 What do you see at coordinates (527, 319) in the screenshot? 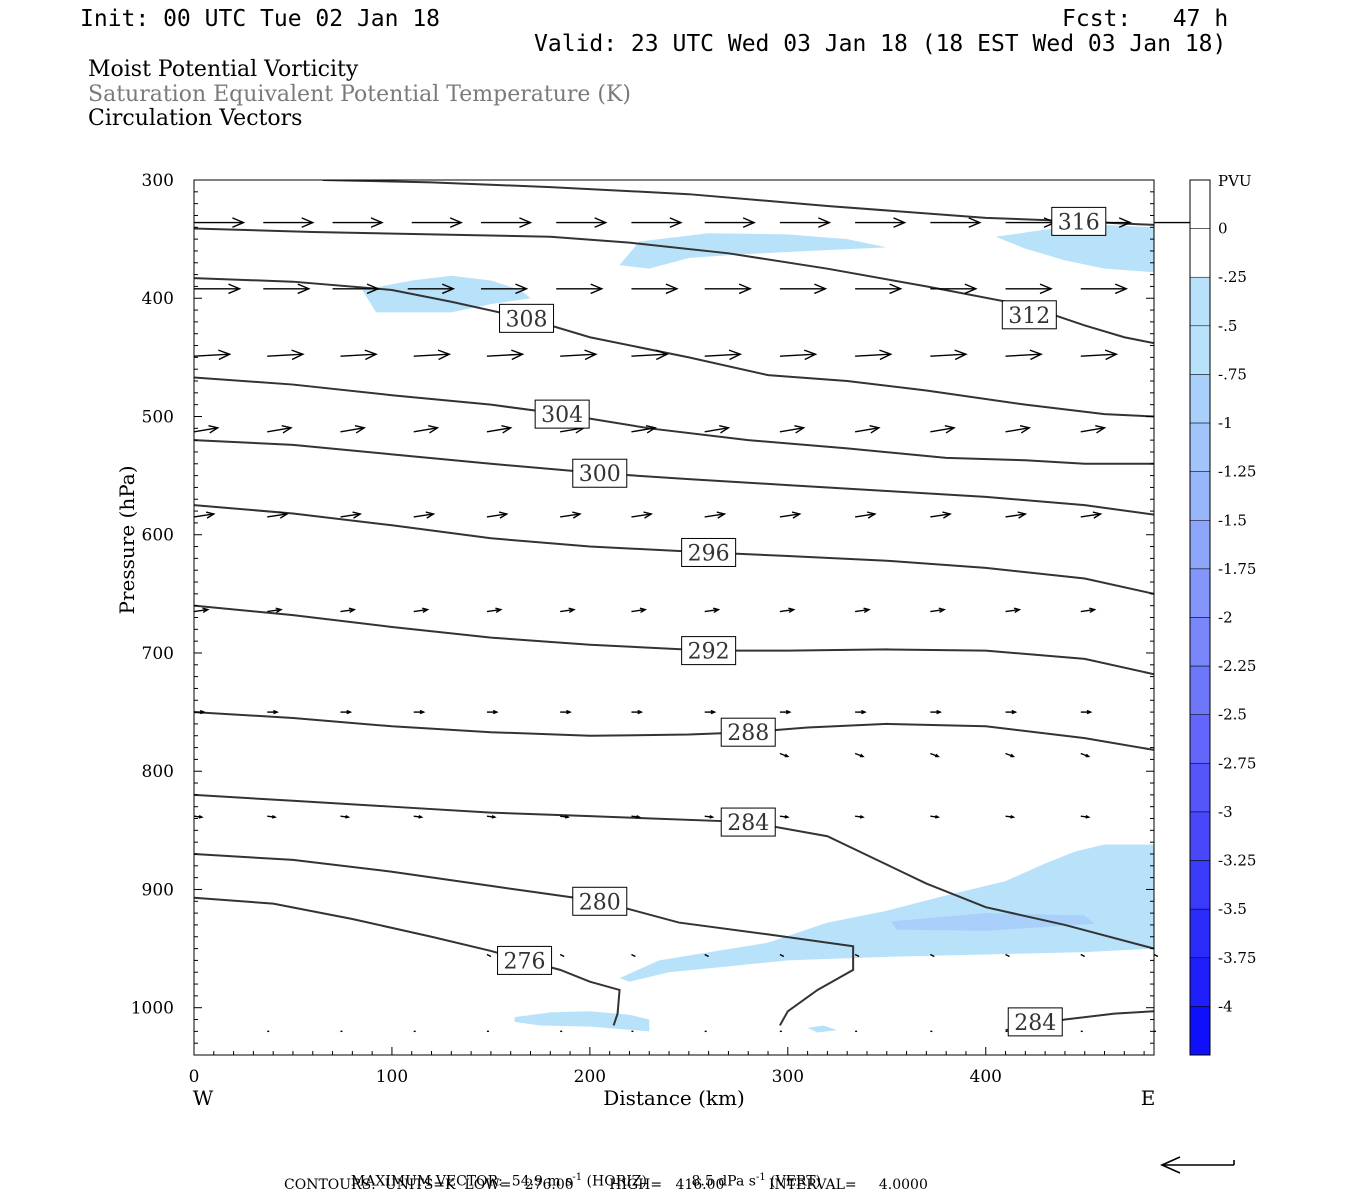
I see `contour-label: 308` at bounding box center [527, 319].